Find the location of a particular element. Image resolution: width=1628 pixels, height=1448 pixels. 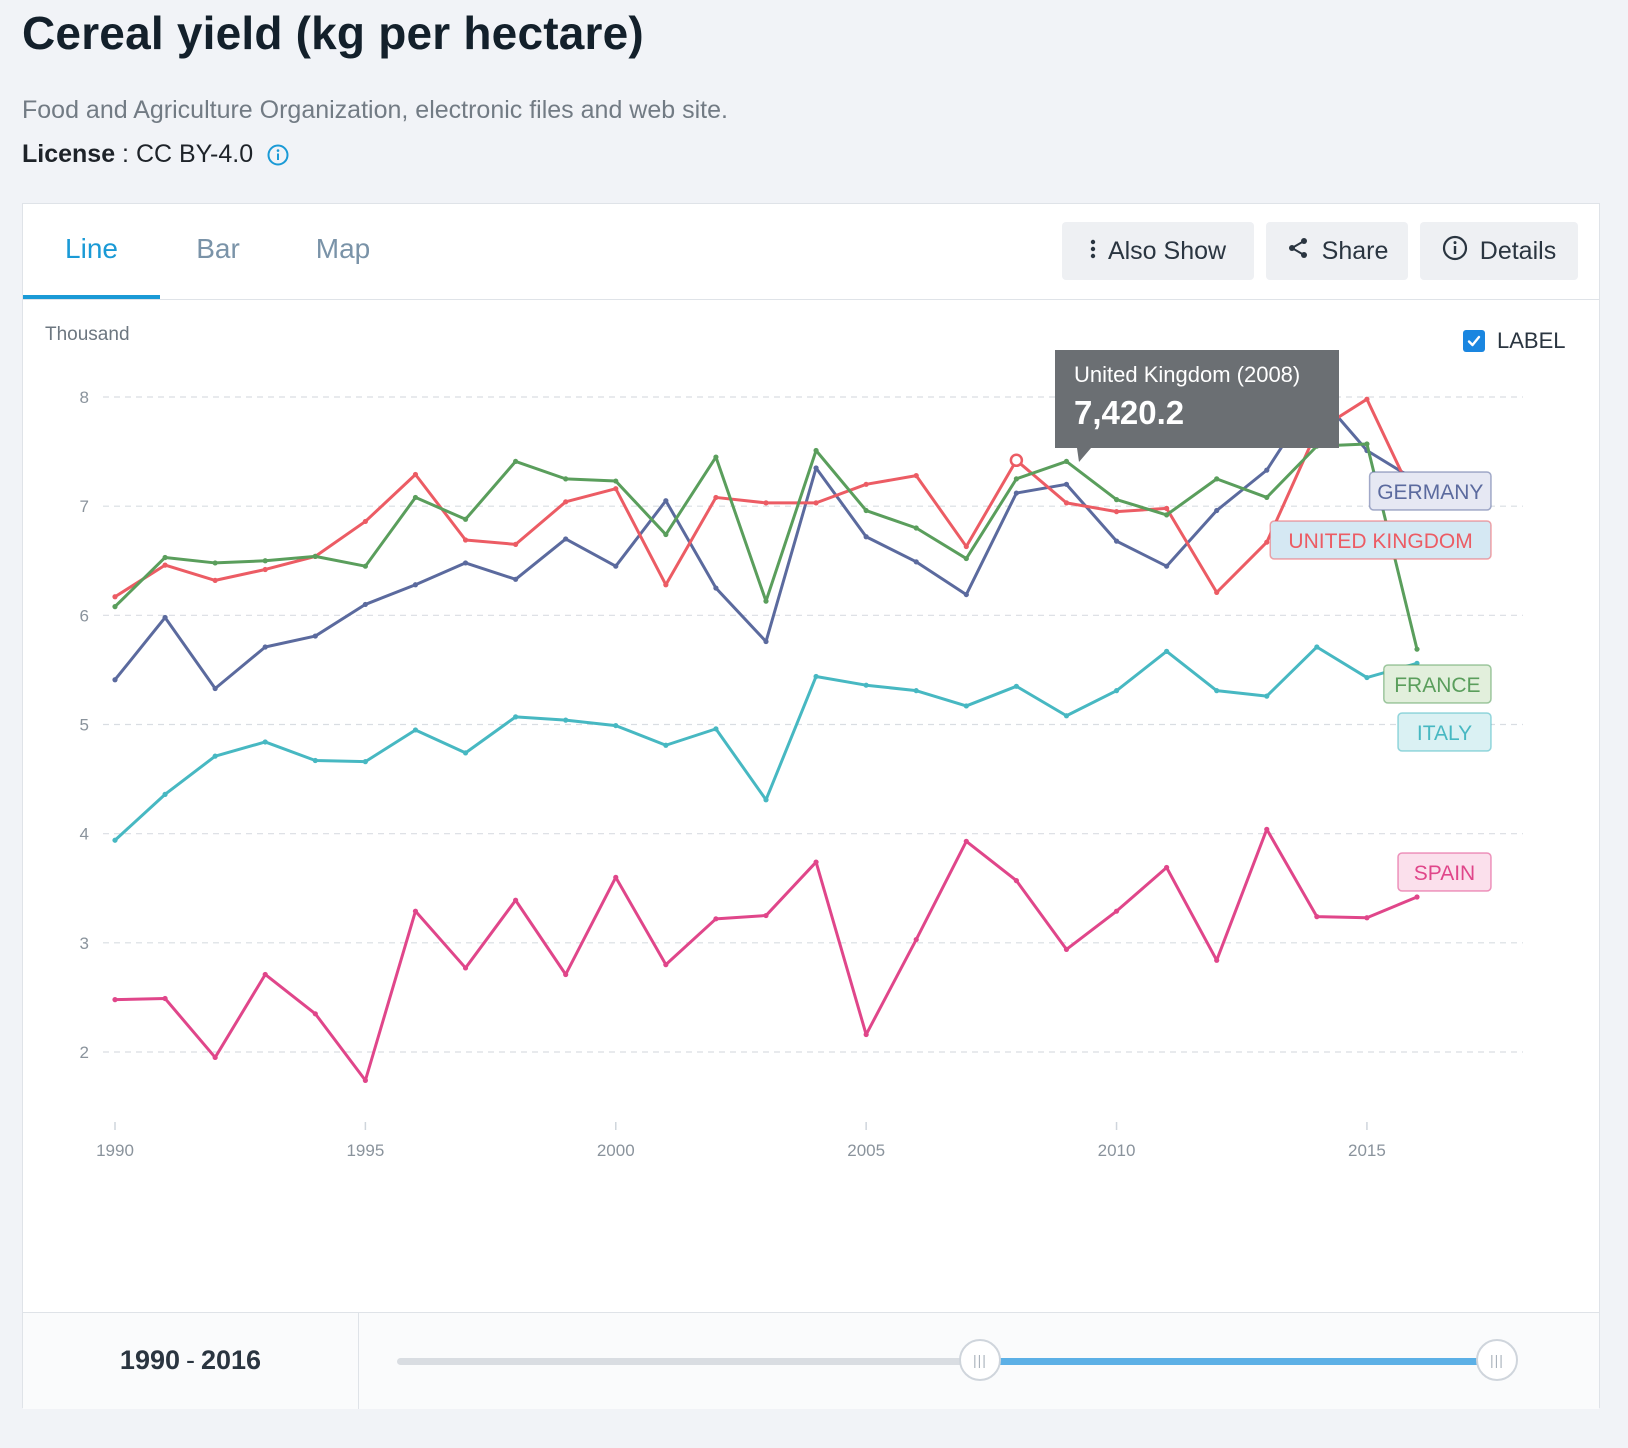

share-button: Share is located at coordinates (1337, 251).